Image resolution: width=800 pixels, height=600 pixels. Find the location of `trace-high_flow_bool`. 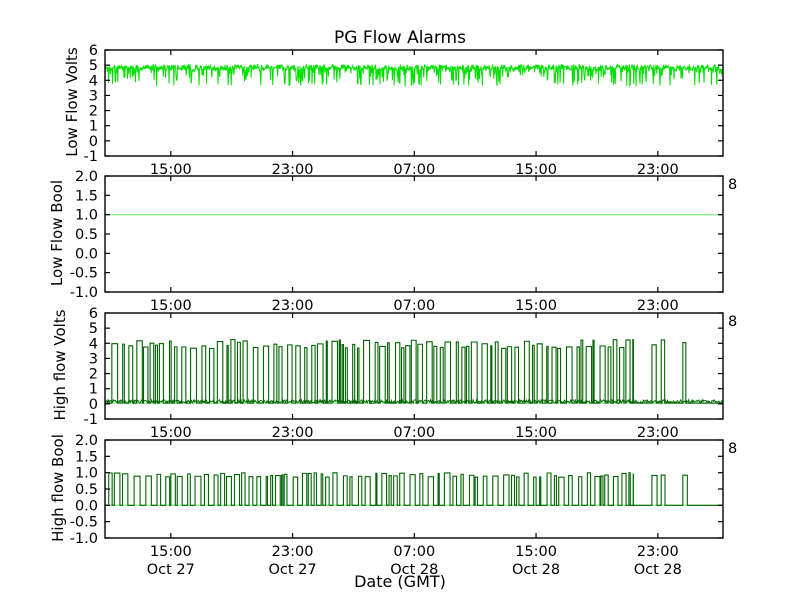

trace-high_flow_bool is located at coordinates (414, 489).